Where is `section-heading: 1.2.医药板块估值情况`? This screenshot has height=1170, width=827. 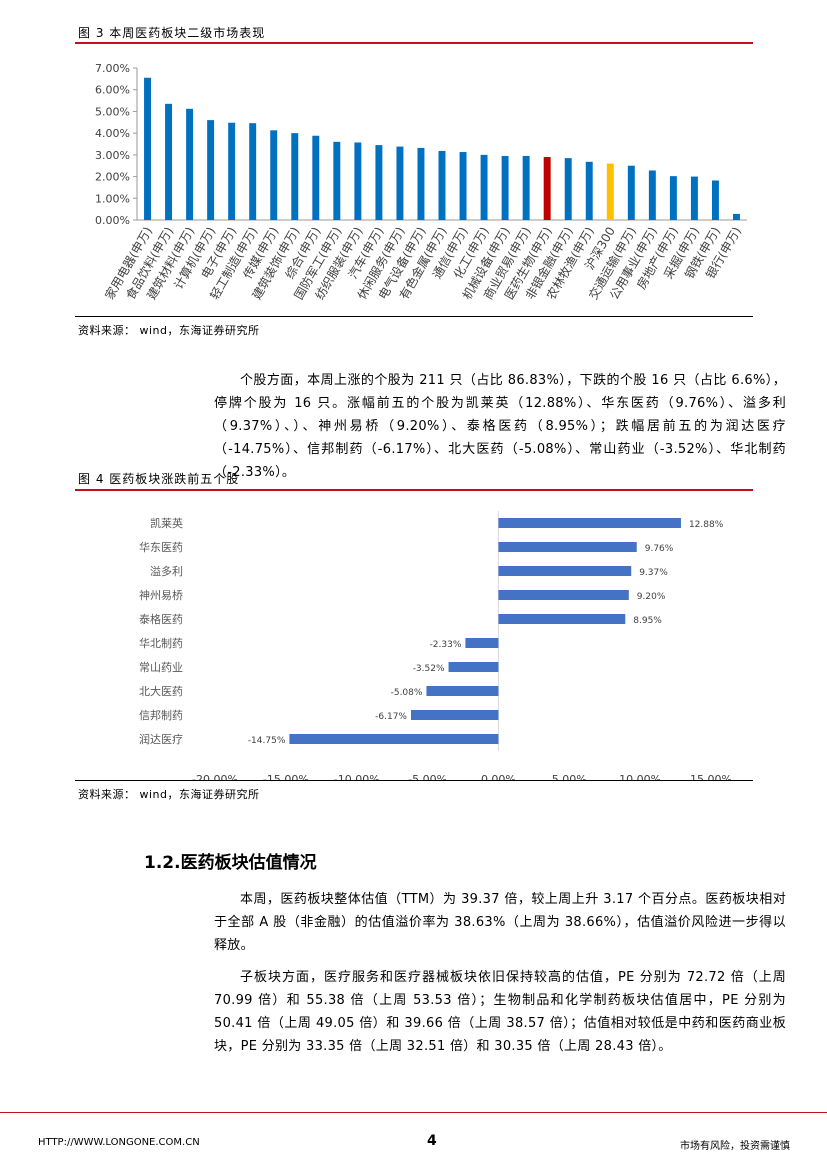
section-heading: 1.2.医药板块估值情况 is located at coordinates (230, 863).